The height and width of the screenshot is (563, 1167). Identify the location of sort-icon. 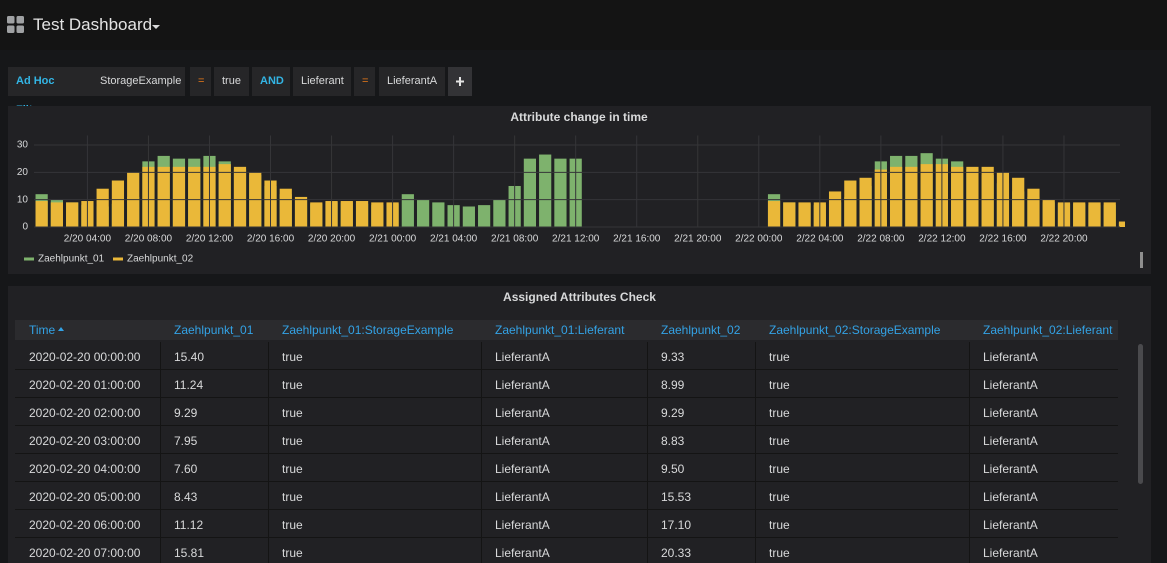
(62, 329).